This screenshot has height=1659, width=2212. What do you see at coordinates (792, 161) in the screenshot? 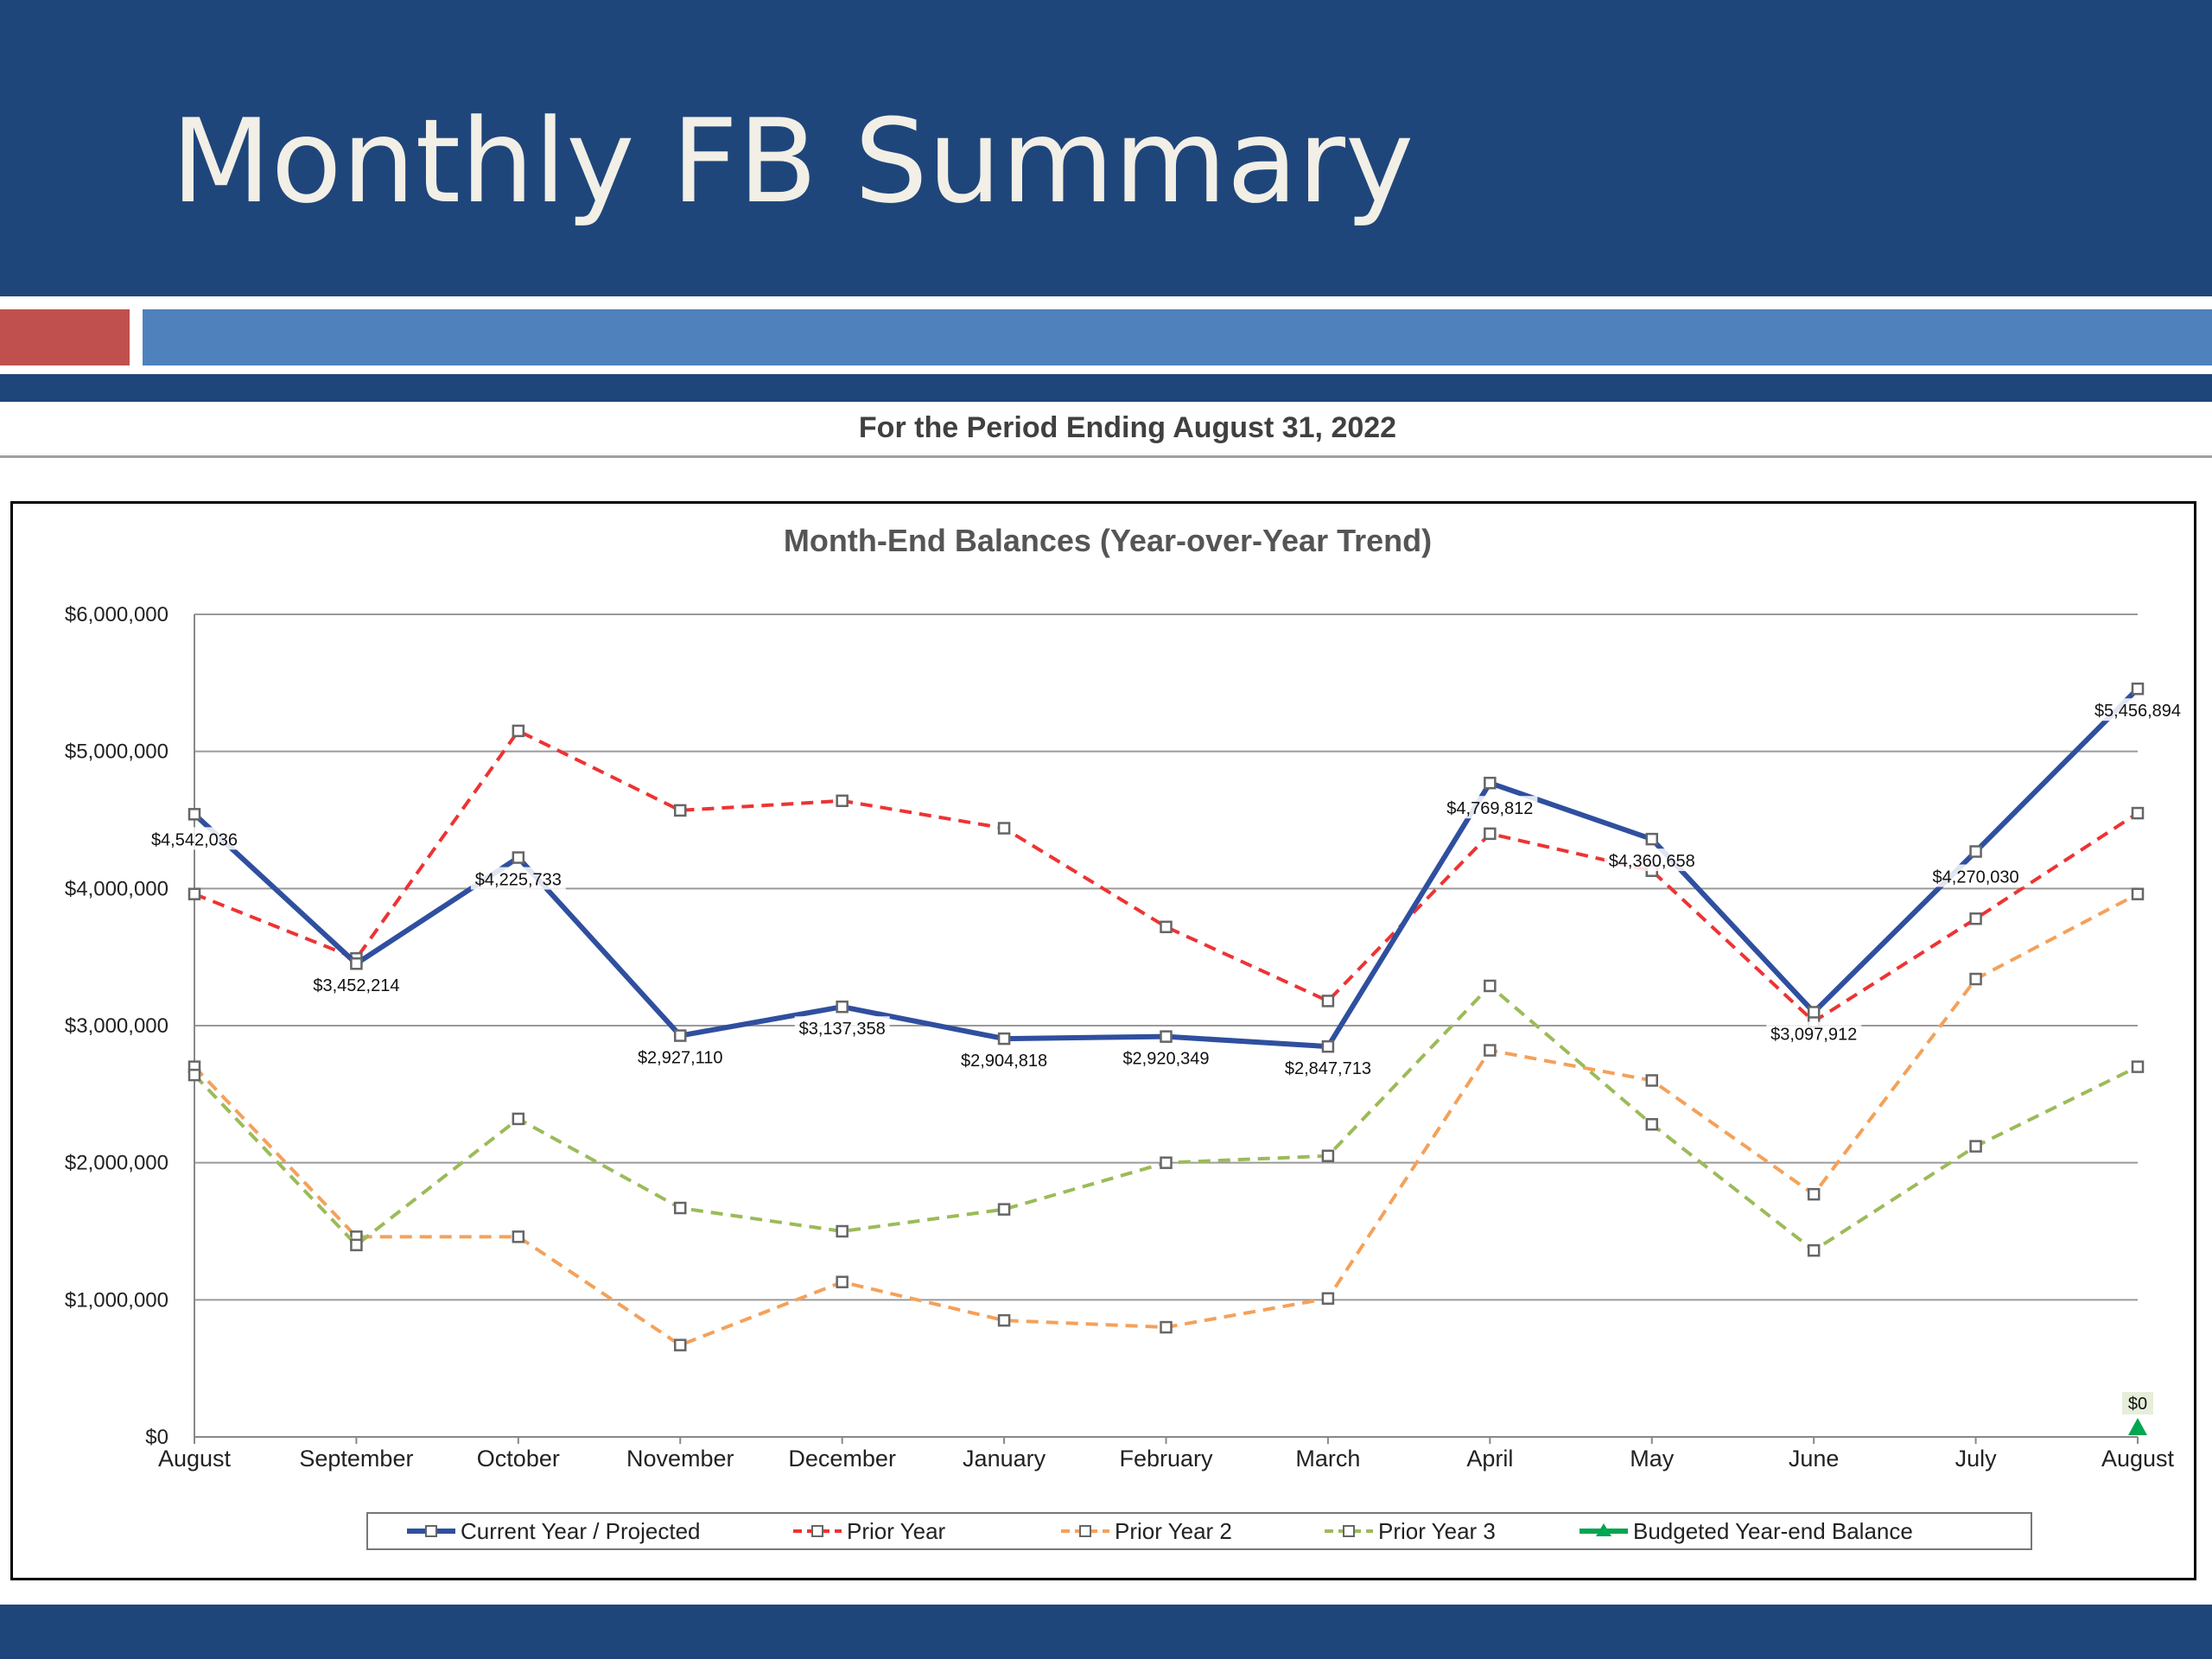
I see `slide-title: Monthly FB Summary` at bounding box center [792, 161].